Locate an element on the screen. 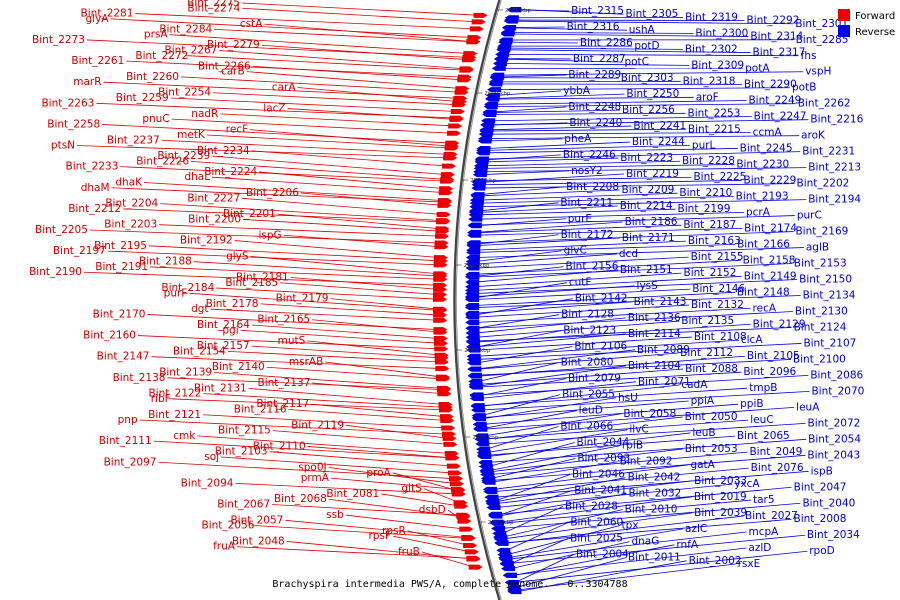 This screenshot has height=600, width=900. reverse-gene-label: Bint_2043 is located at coordinates (833, 455).